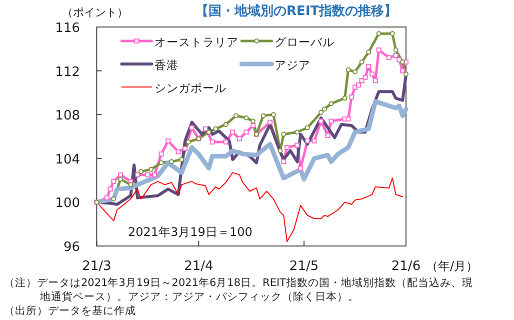  I want to click on x-tick-label: 21/5, so click(304, 266).